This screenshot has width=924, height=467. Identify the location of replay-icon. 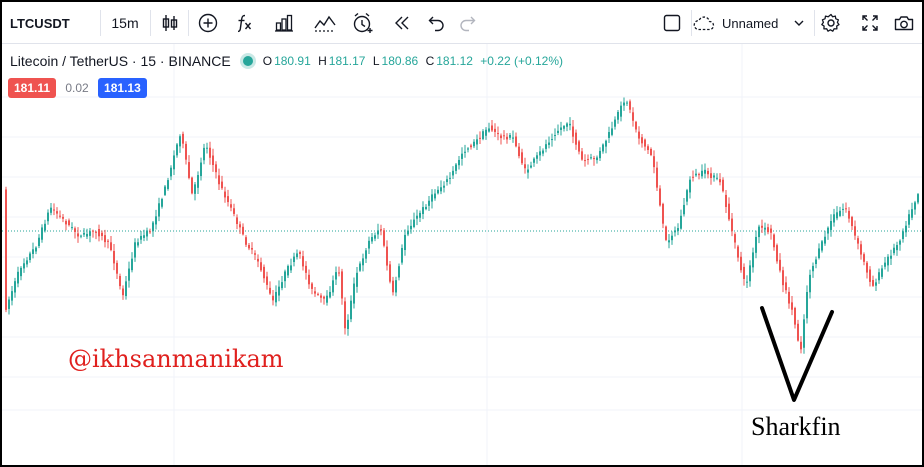
(402, 23).